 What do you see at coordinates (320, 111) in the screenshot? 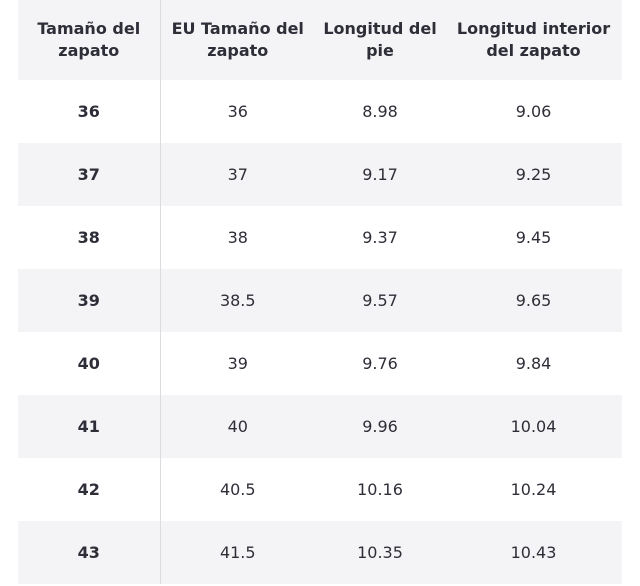
I see `table-row: 36 36 8.98 9.06` at bounding box center [320, 111].